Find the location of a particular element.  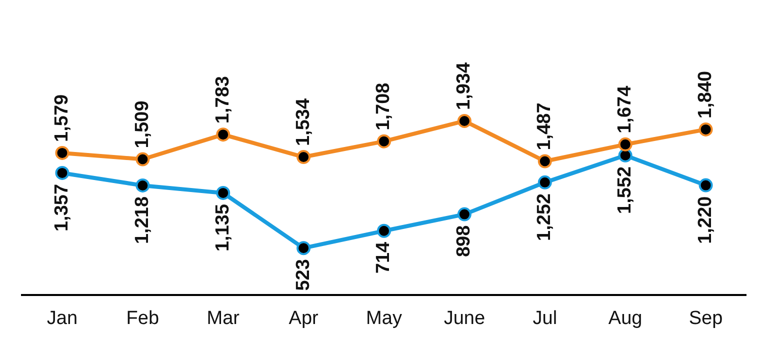

x-tick-label: Mar is located at coordinates (223, 318).